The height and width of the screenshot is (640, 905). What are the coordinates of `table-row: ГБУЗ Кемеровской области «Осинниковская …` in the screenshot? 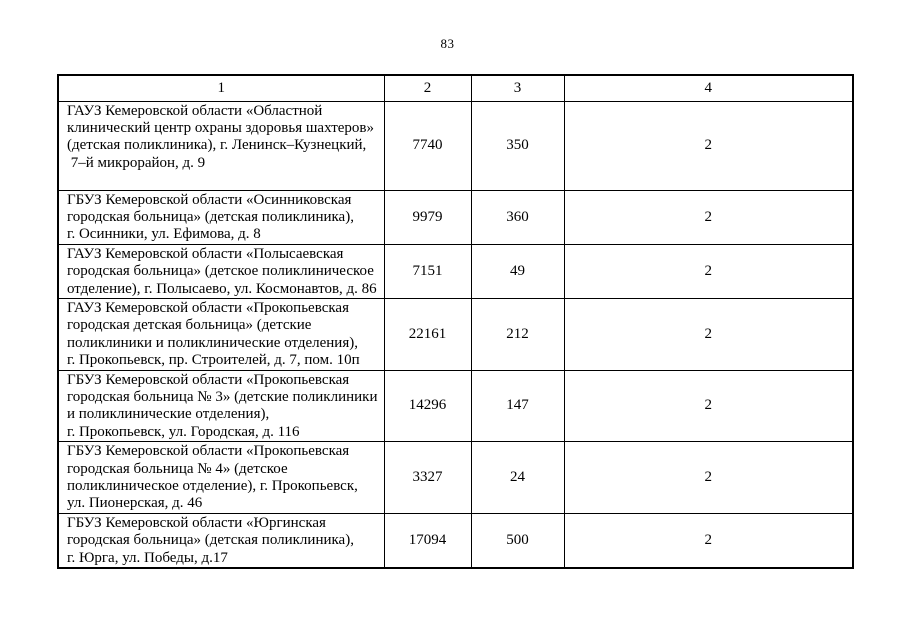 It's located at (455, 217).